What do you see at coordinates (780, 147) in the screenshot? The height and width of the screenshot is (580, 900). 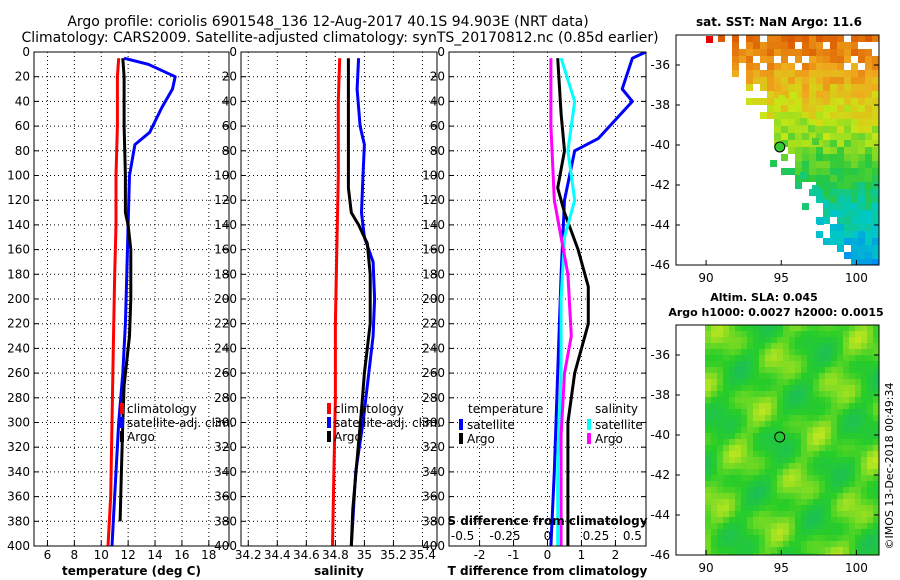 I see `argo-location-marker` at bounding box center [780, 147].